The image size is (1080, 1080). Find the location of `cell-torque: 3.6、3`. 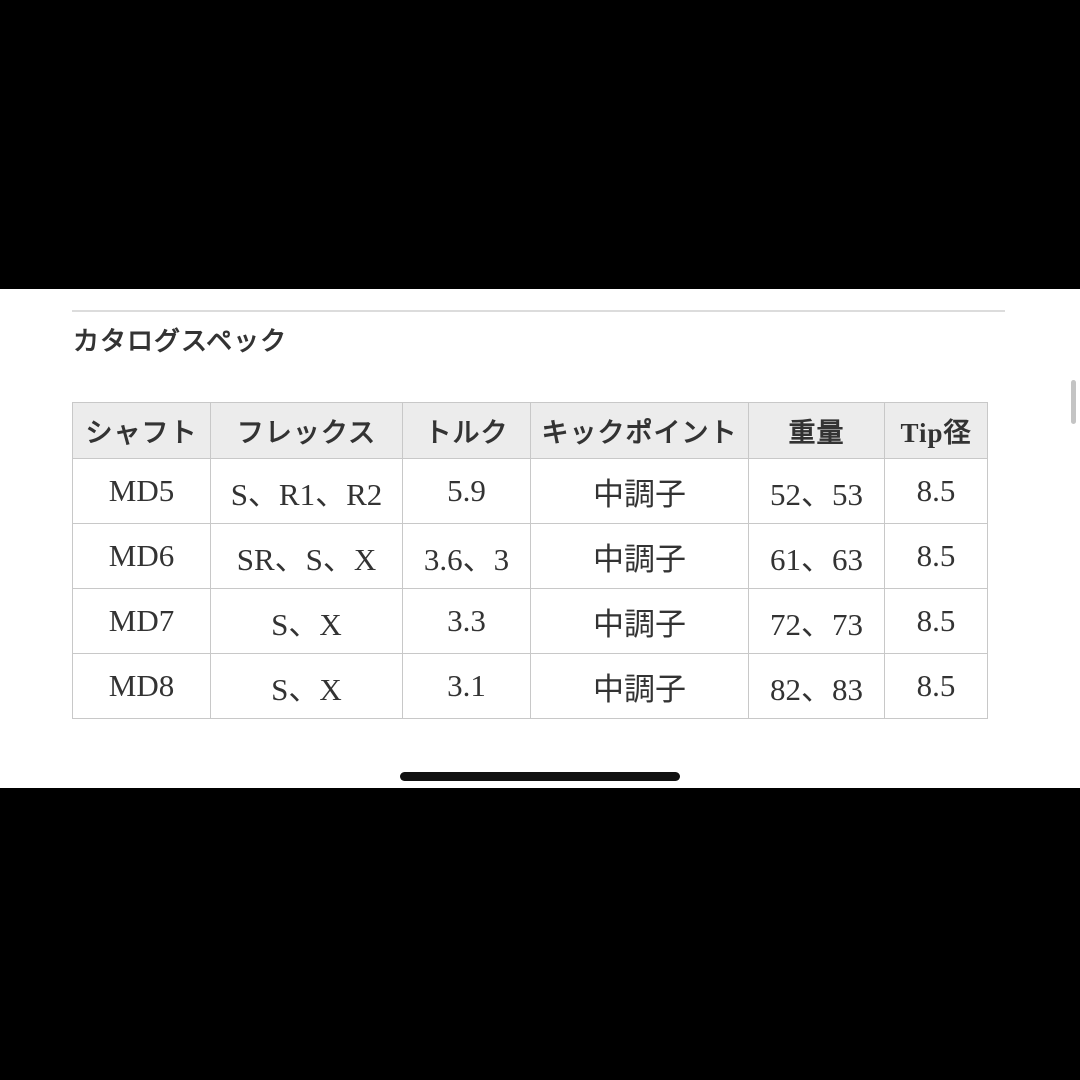

cell-torque: 3.6、3 is located at coordinates (466, 556).